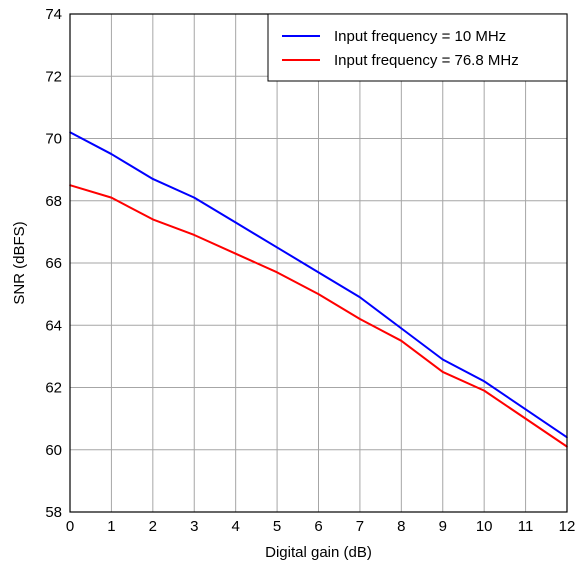 The height and width of the screenshot is (562, 579). I want to click on x-tick-label-2: 2, so click(153, 526).